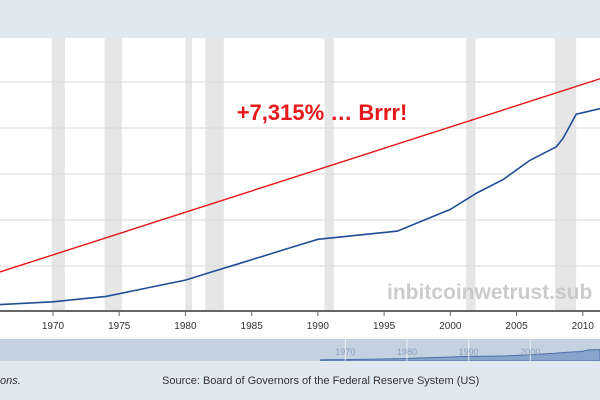 Image resolution: width=600 pixels, height=400 pixels. I want to click on x-tick-label-2005: 2005, so click(516, 326).